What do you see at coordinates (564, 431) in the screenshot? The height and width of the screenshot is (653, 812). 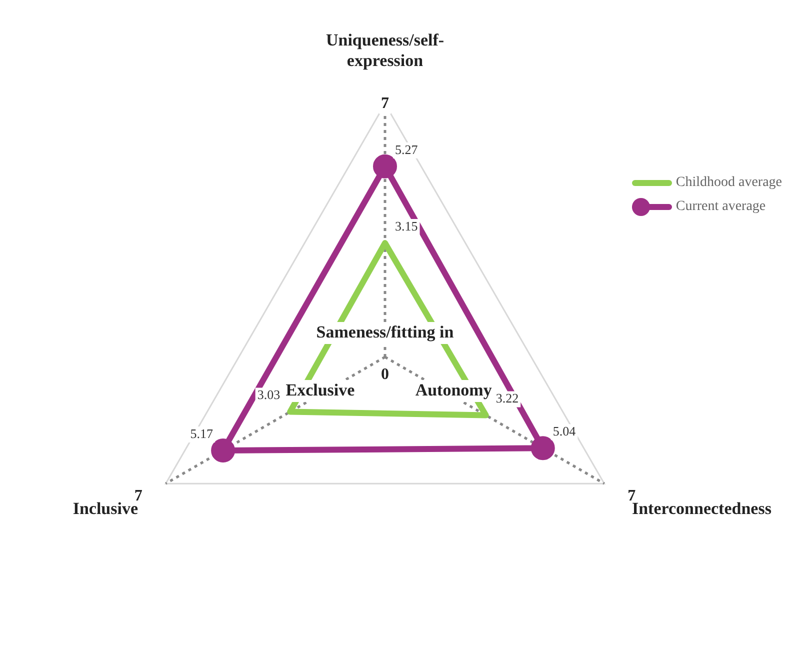 I see `data-label: 5.04` at bounding box center [564, 431].